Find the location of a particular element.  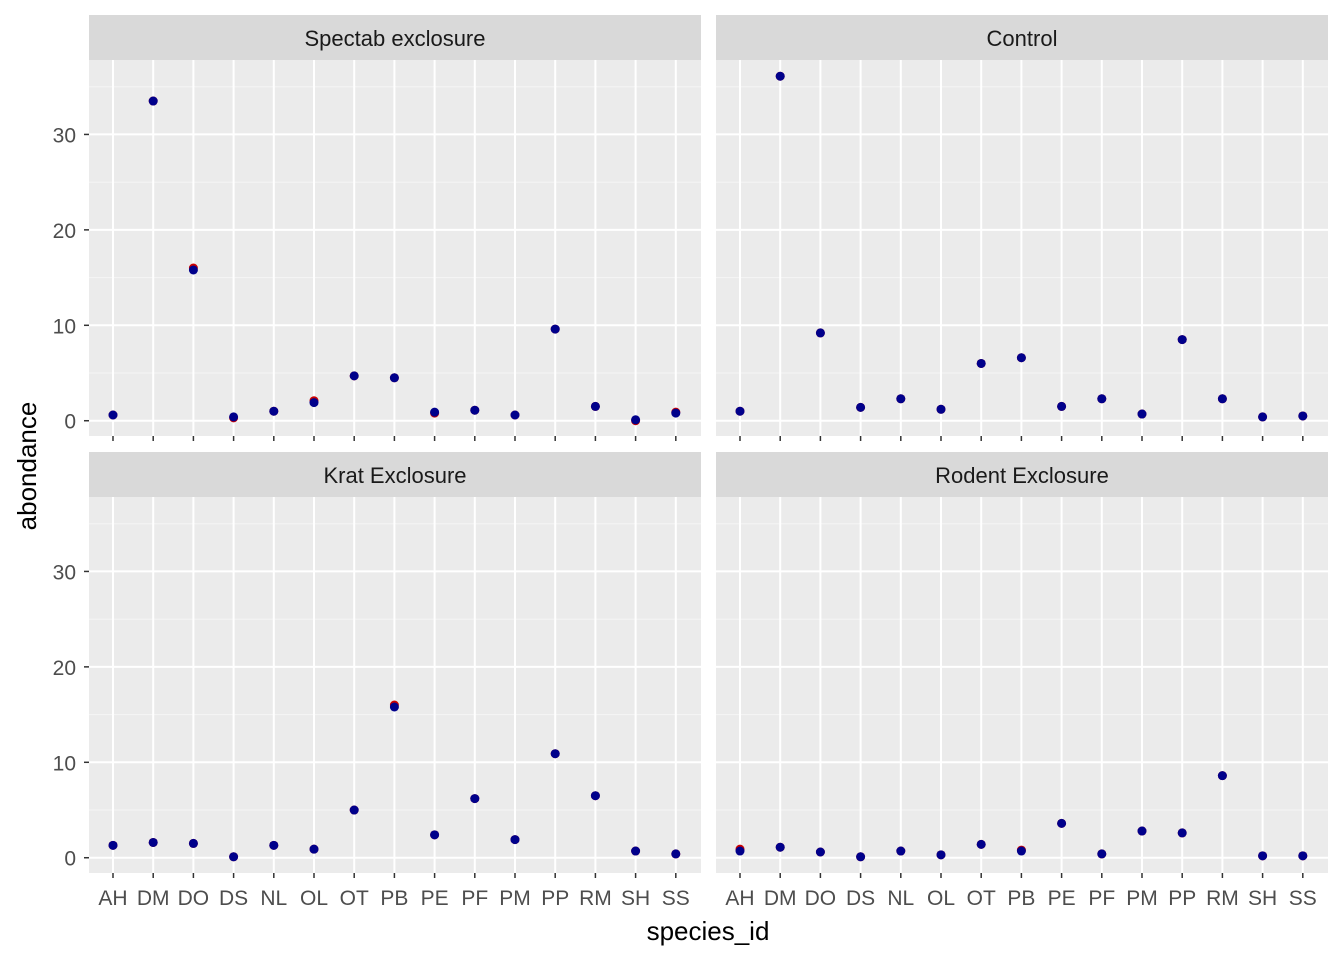

x-axis-title: species_id is located at coordinates (708, 931).